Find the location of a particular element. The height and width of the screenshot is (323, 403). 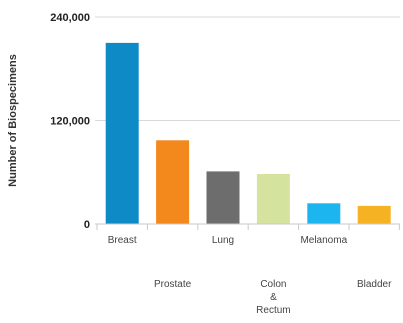

x-tick-label: Colon & Rectum is located at coordinates (273, 297).